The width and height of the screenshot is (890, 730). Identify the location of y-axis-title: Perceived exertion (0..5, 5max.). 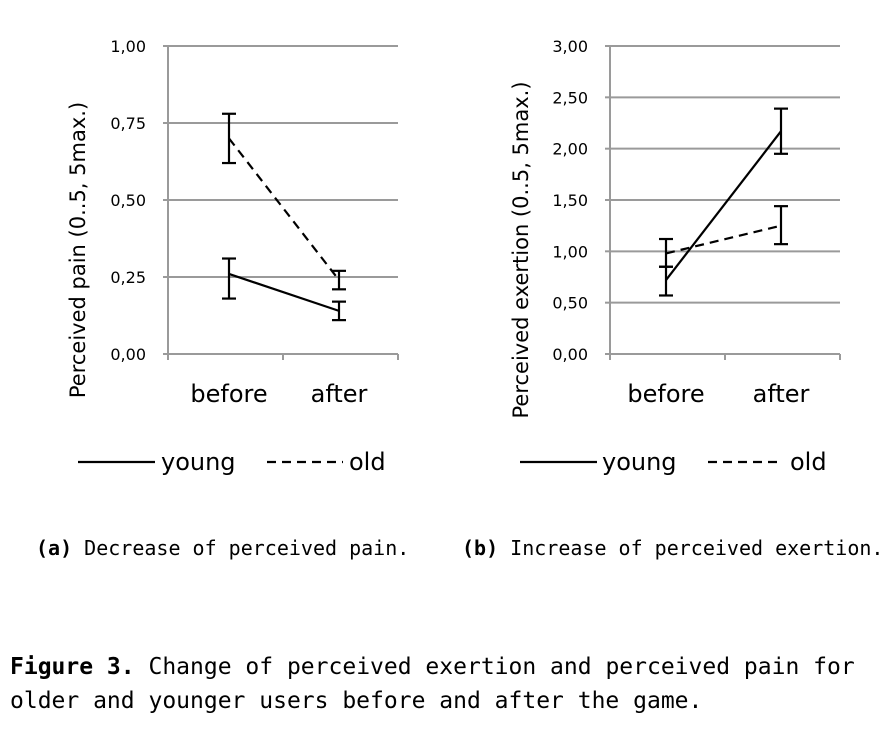
(521, 249).